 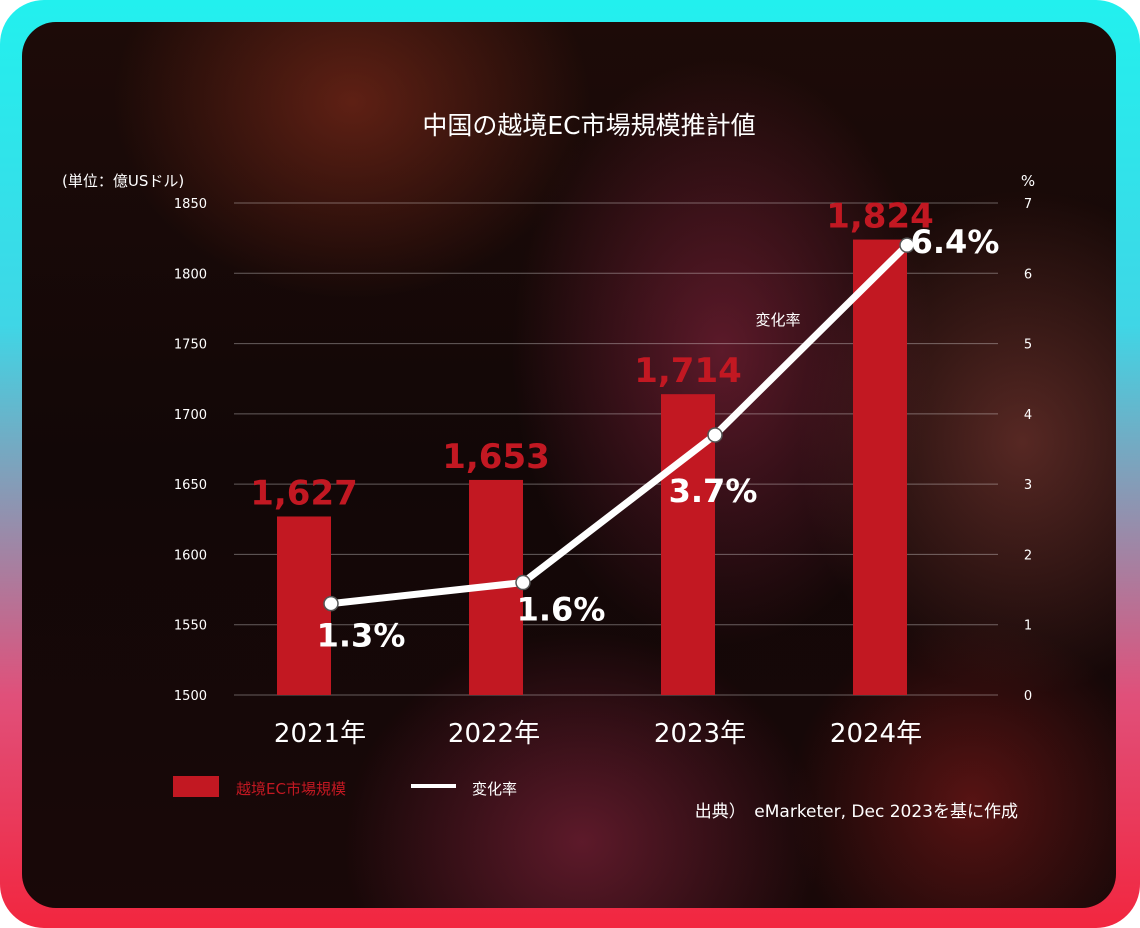 I want to click on y2-axis-label: %, so click(x=1028, y=181).